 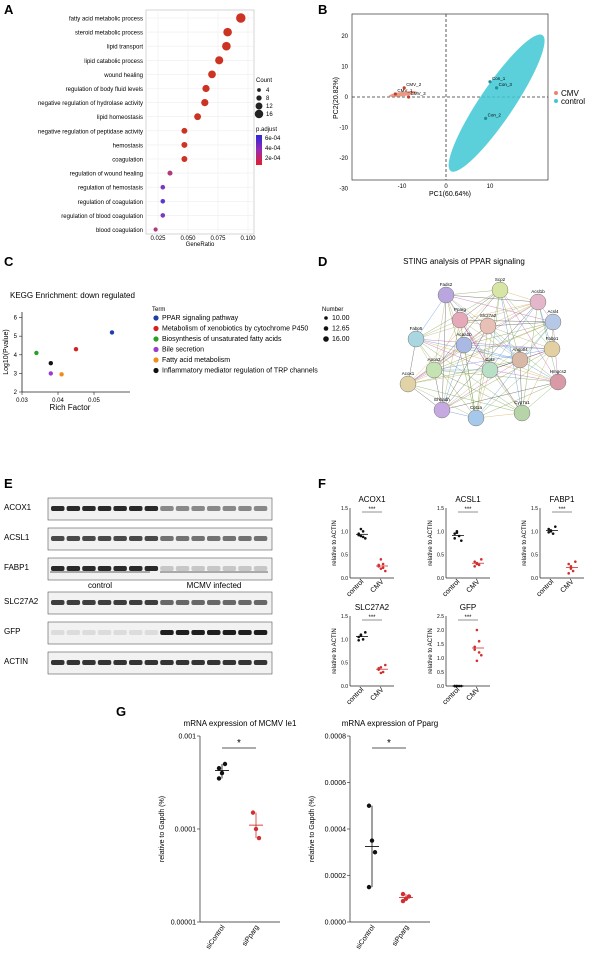 What do you see at coordinates (446, 284) in the screenshot?
I see `panel-d-node-label: Fads2` at bounding box center [446, 284].